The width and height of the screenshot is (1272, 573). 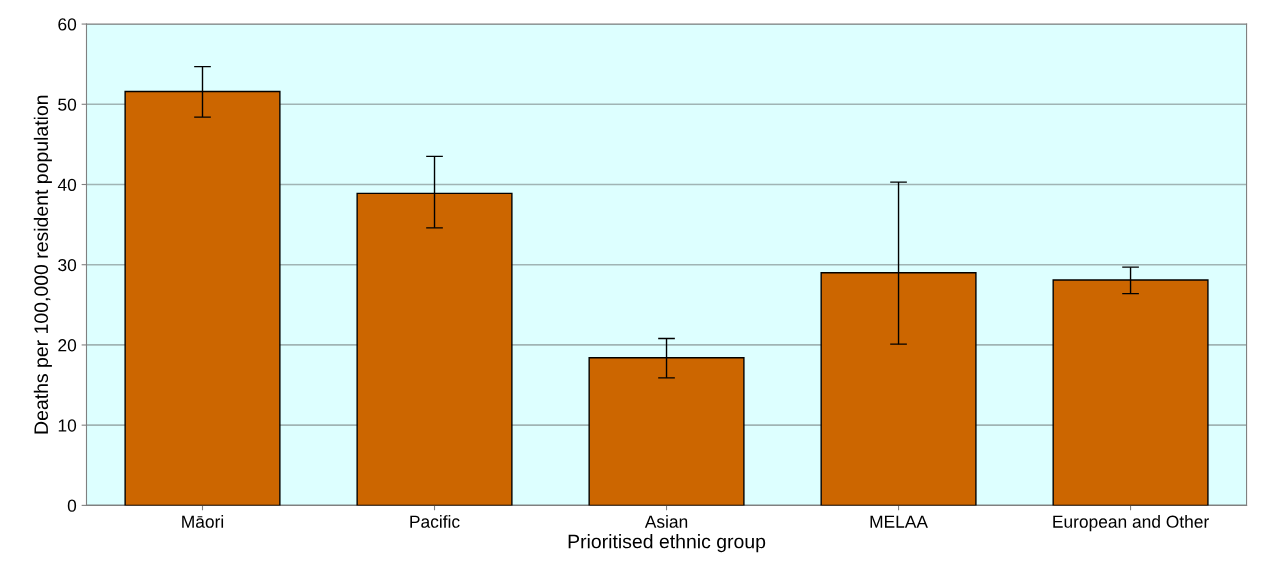 What do you see at coordinates (72, 505) in the screenshot?
I see `y-tick-label: 0` at bounding box center [72, 505].